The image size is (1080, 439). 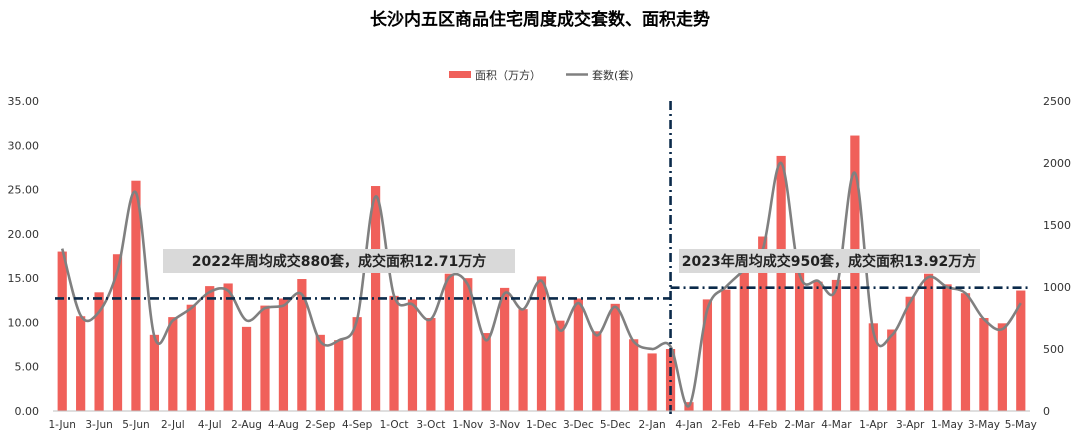 What do you see at coordinates (320, 425) in the screenshot?
I see `x-tick-label: 2-Sep` at bounding box center [320, 425].